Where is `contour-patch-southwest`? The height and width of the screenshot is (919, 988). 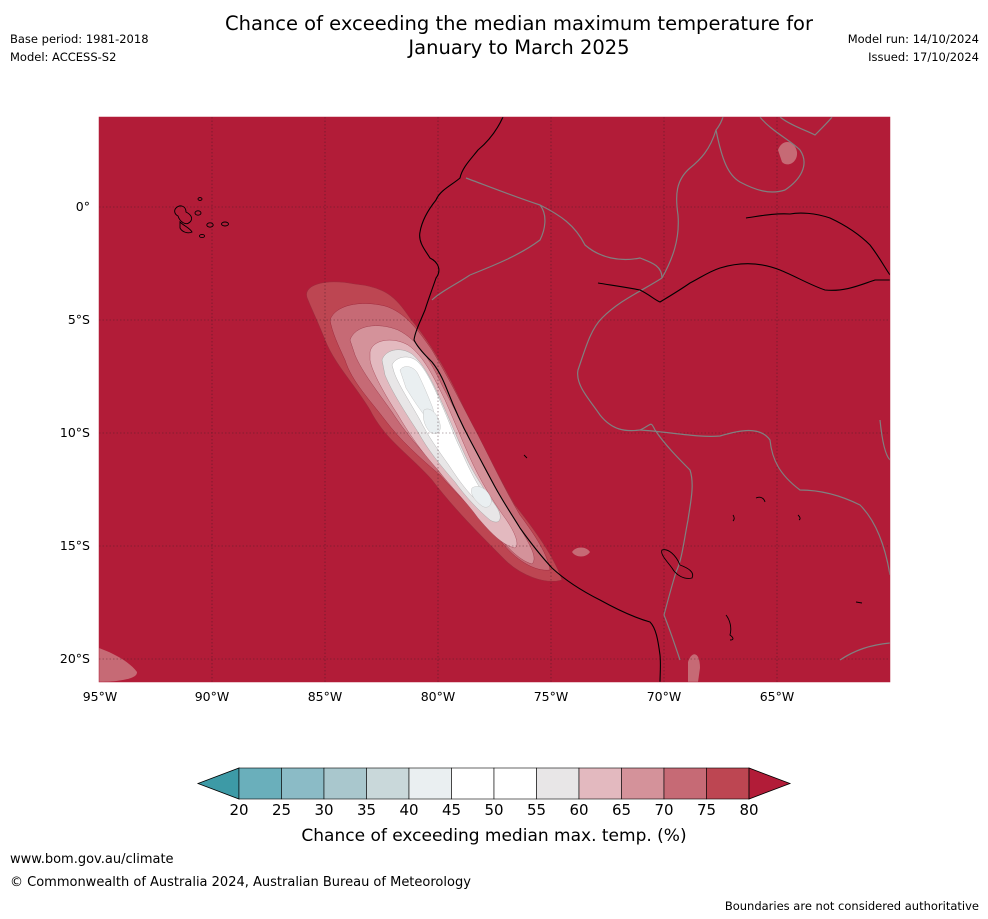 contour-patch-southwest is located at coordinates (118, 665).